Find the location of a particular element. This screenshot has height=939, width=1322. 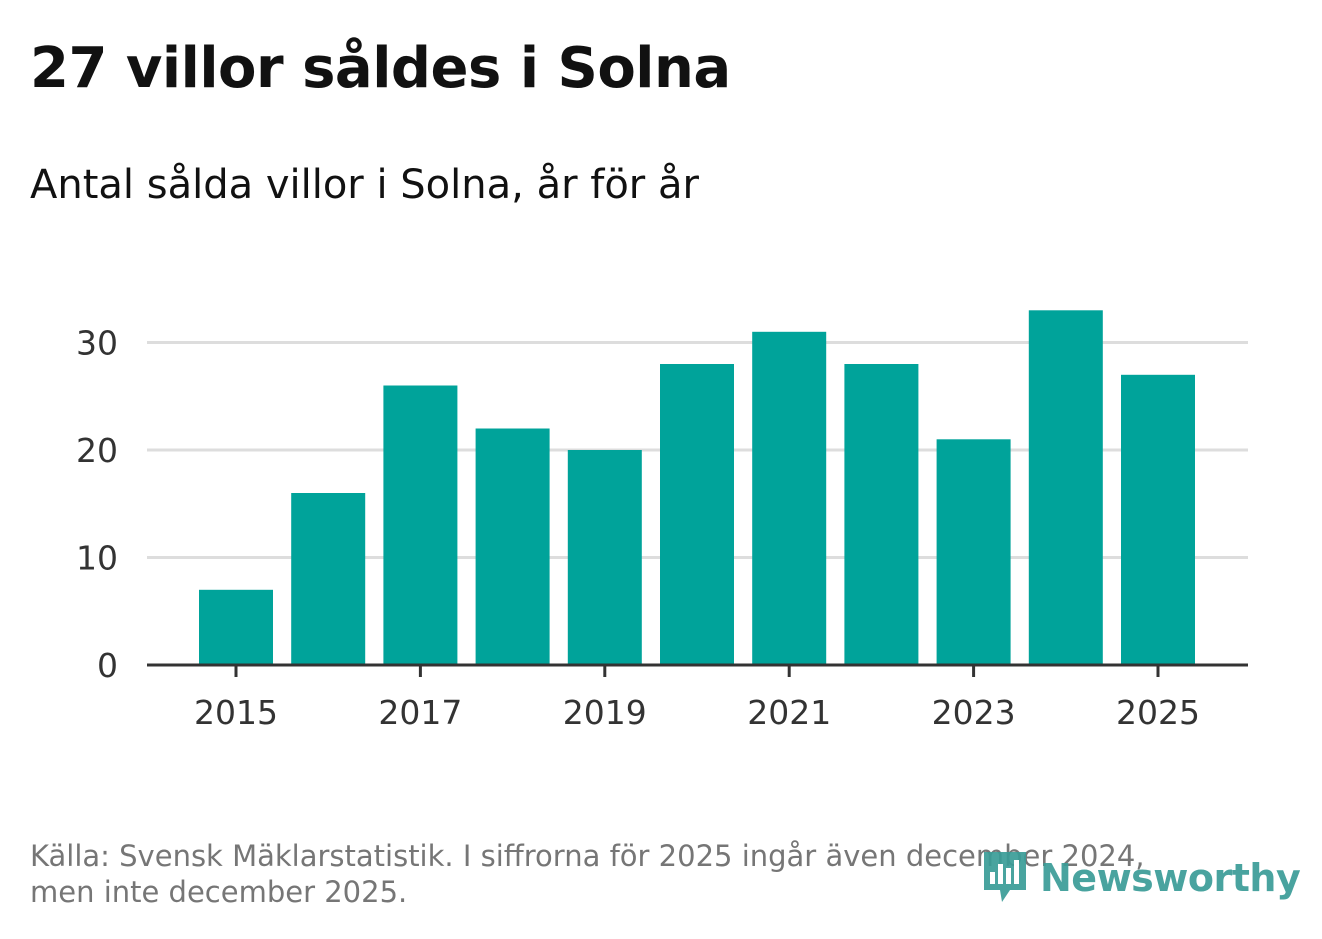

bar-2025 is located at coordinates (1158, 520).